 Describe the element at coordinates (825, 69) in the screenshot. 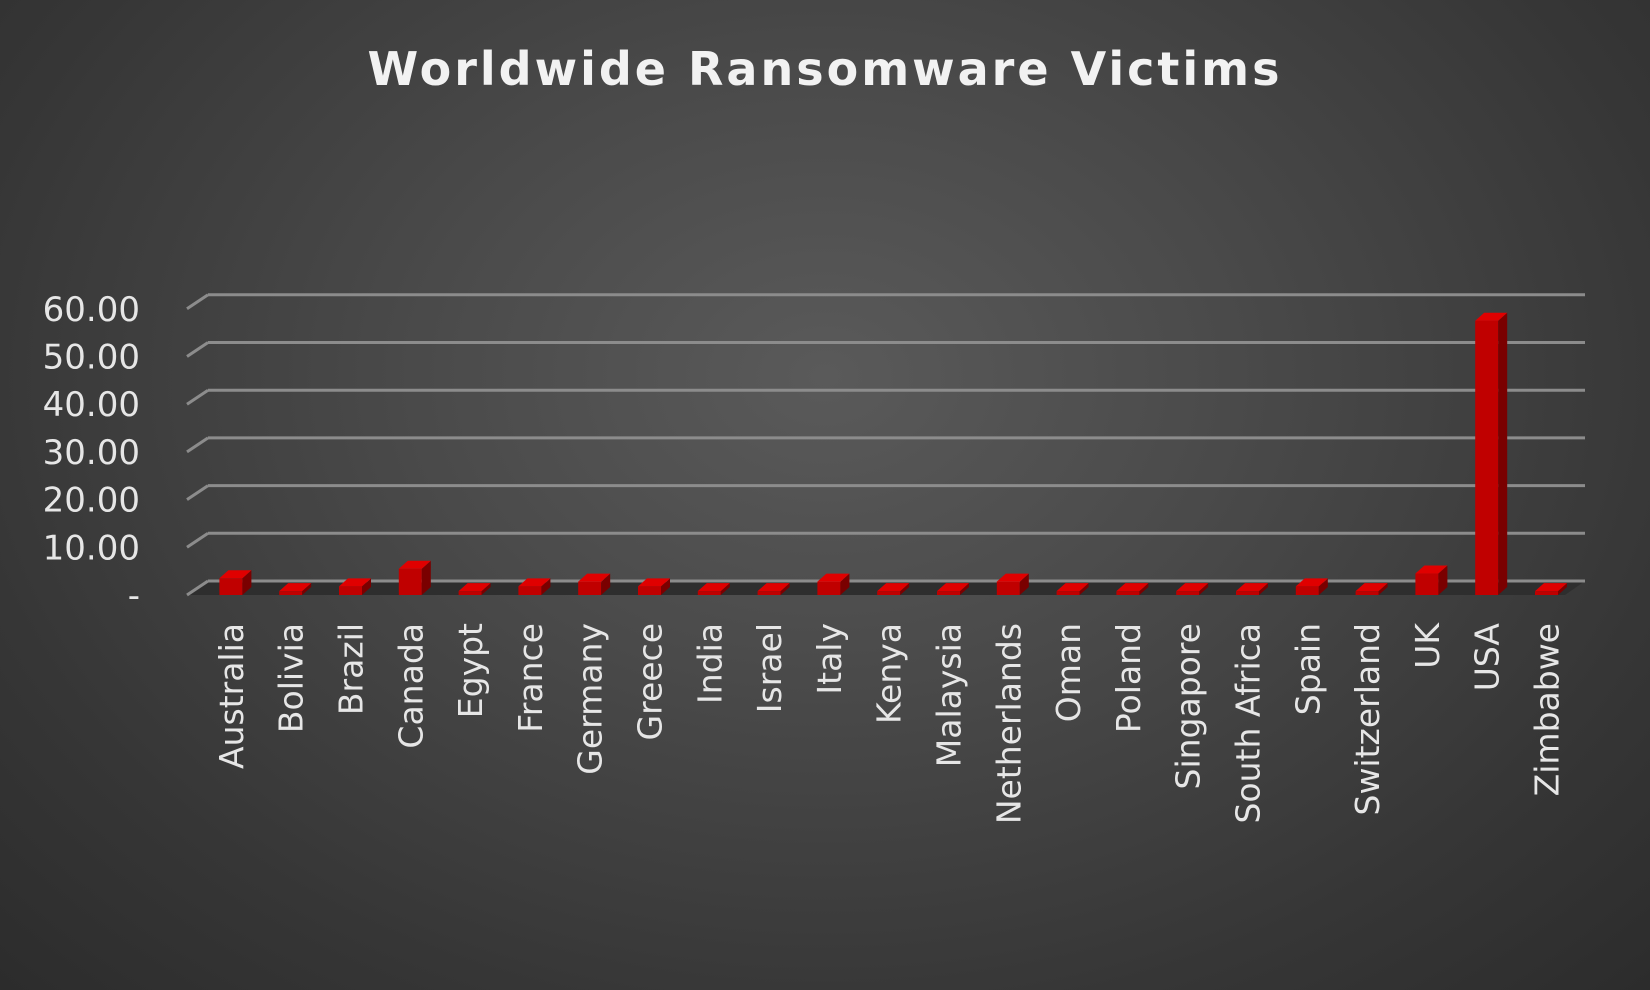

I see `chart-title: Worldwide Ransomware Victims` at that location.